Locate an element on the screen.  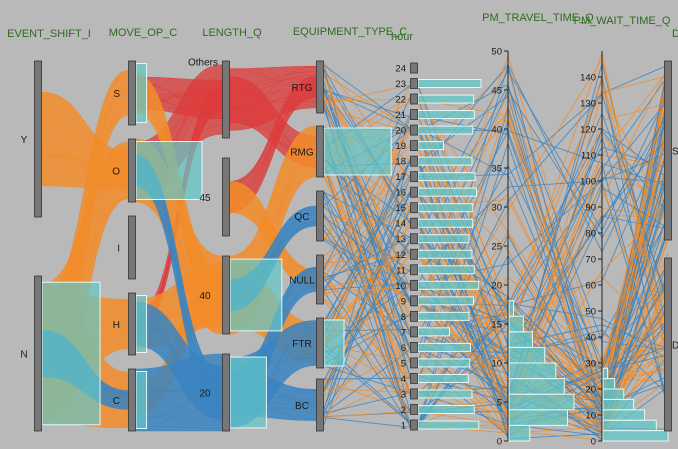
axis-title-d: D is located at coordinates (675, 34).